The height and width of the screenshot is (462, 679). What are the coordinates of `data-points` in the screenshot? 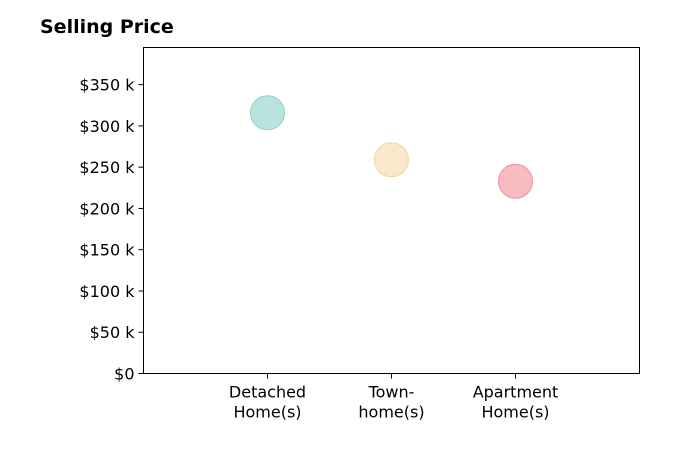 It's located at (391, 147).